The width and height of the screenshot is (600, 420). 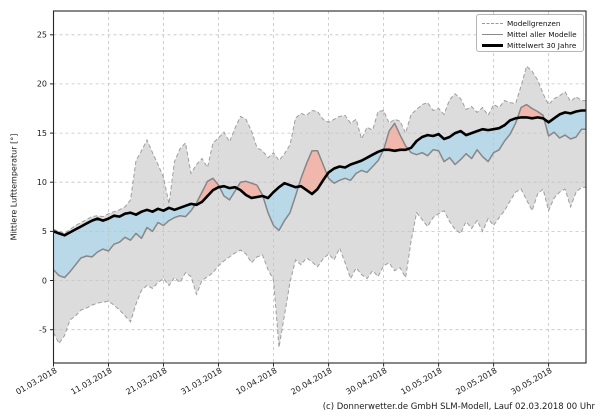 What do you see at coordinates (42, 84) in the screenshot?
I see `svg-text: 20` at bounding box center [42, 84].